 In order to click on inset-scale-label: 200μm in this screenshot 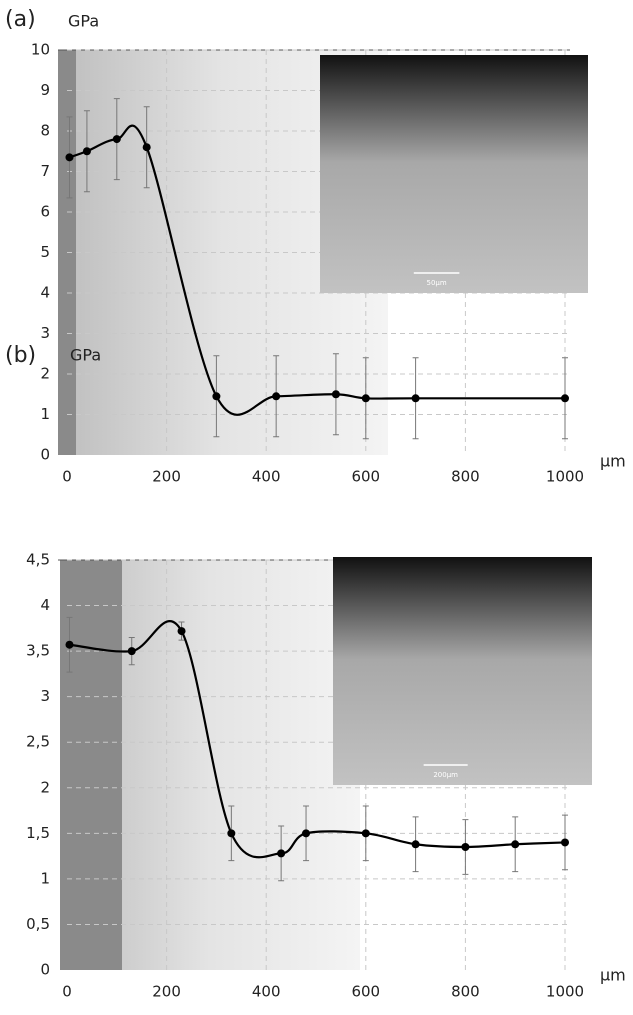, I will do `click(445, 775)`.